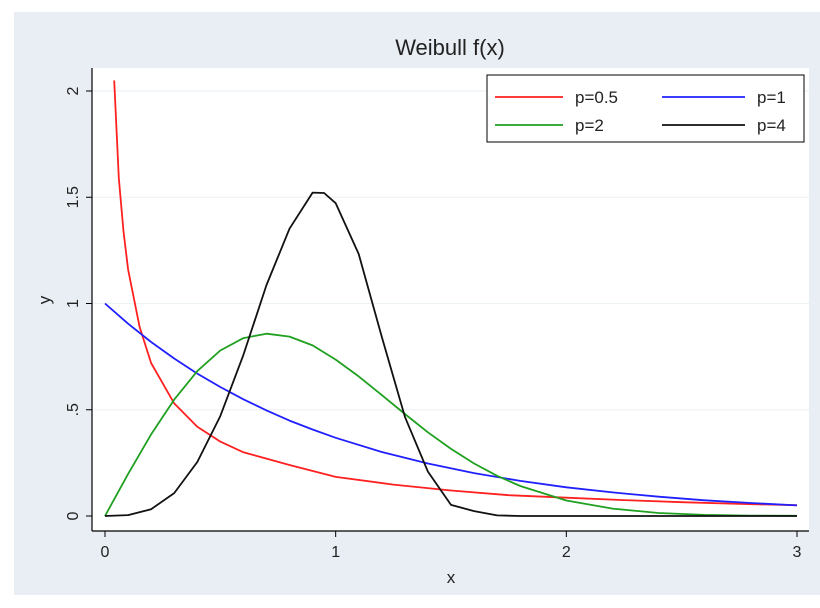  I want to click on x-tick-label: 1, so click(335, 552).